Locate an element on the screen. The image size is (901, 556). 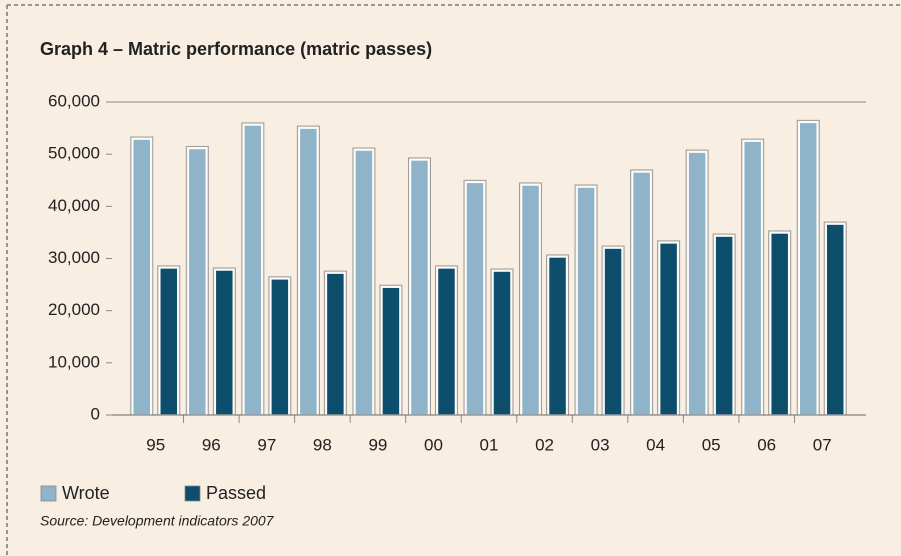
x-tick-label: 99 is located at coordinates (377, 444).